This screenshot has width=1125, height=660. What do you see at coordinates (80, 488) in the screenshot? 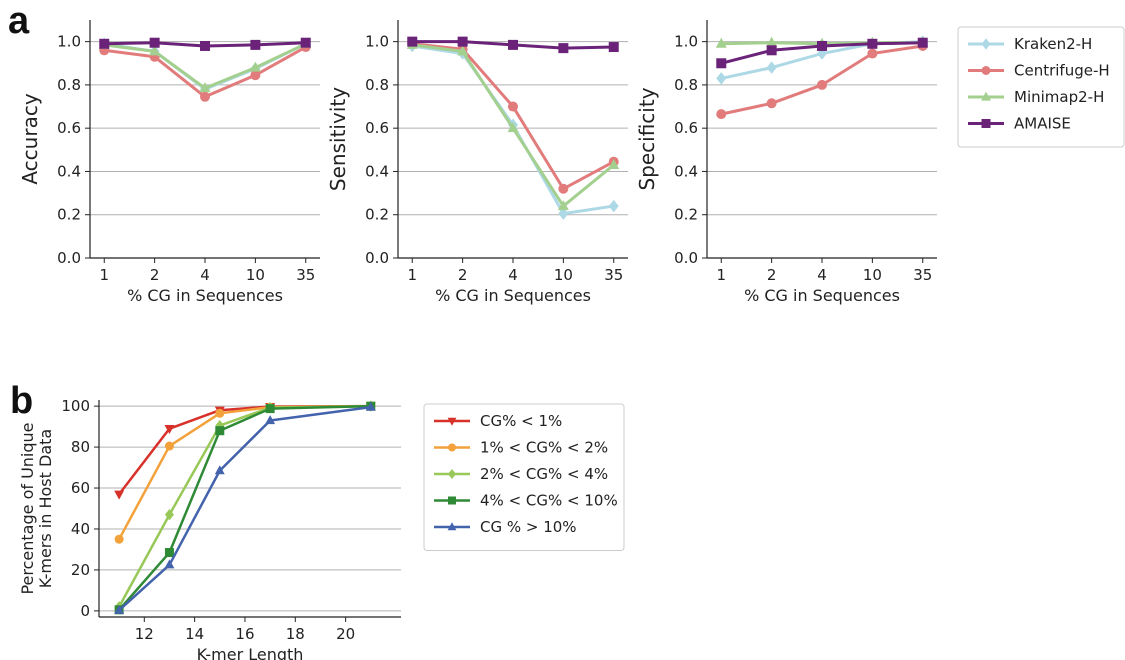
I see `y-tick-label: 60` at bounding box center [80, 488].